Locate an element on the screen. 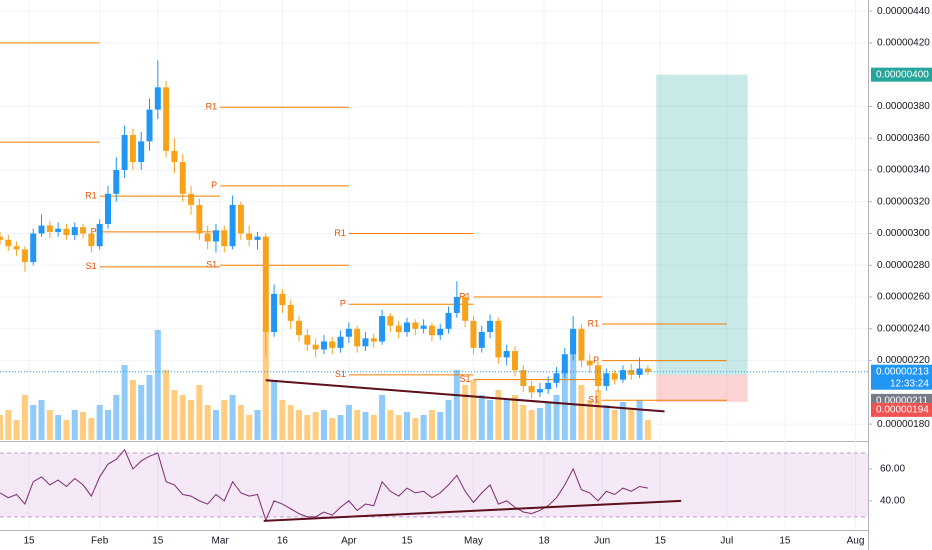 The image size is (932, 550). x-tick-label: Mar is located at coordinates (220, 541).